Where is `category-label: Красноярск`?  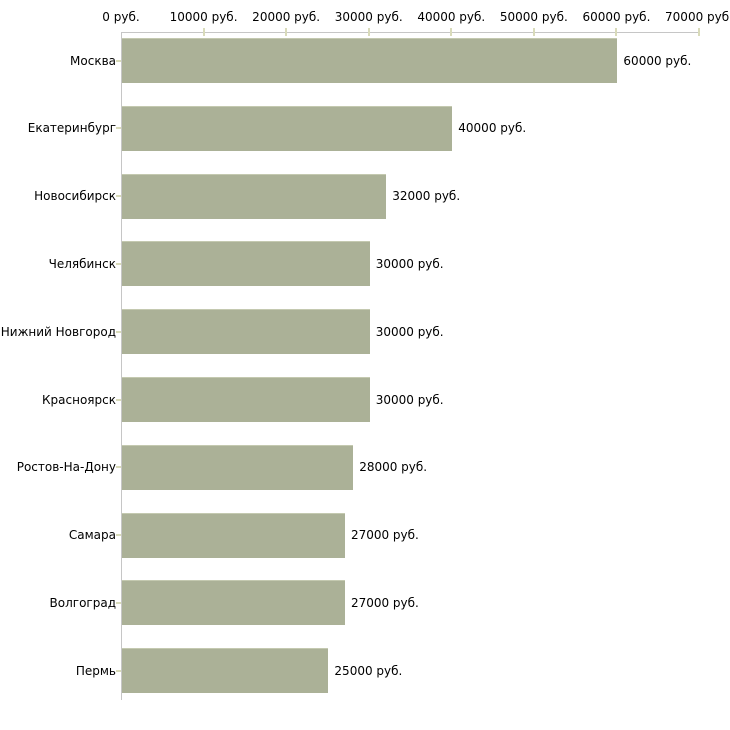 category-label: Красноярск is located at coordinates (79, 399).